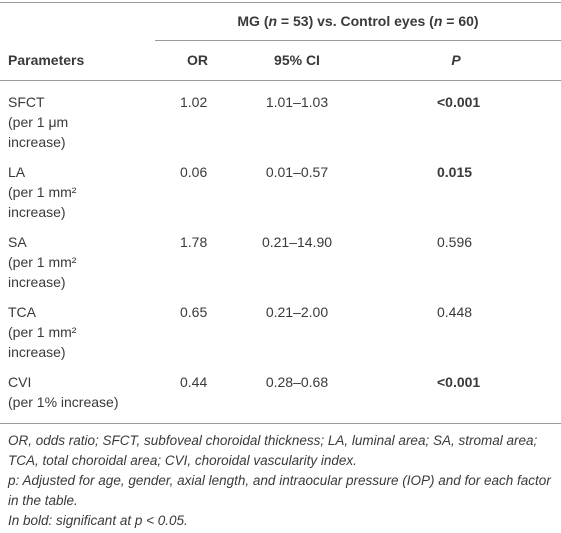 The image size is (561, 533). I want to click on header-text: = 60), so click(460, 21).